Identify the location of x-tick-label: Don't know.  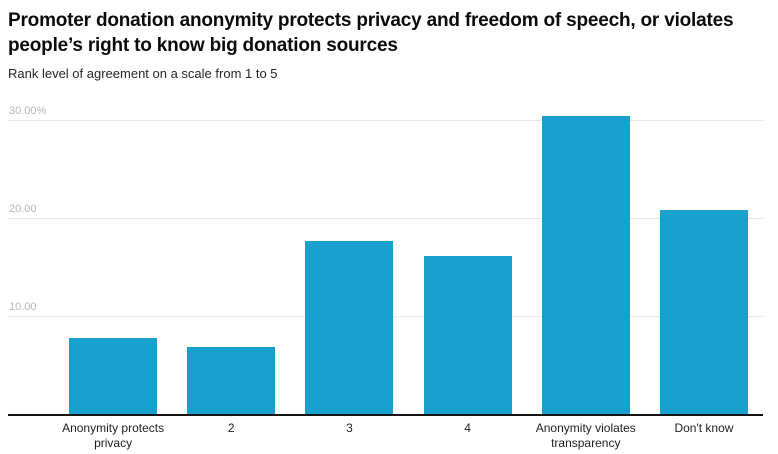
(704, 427).